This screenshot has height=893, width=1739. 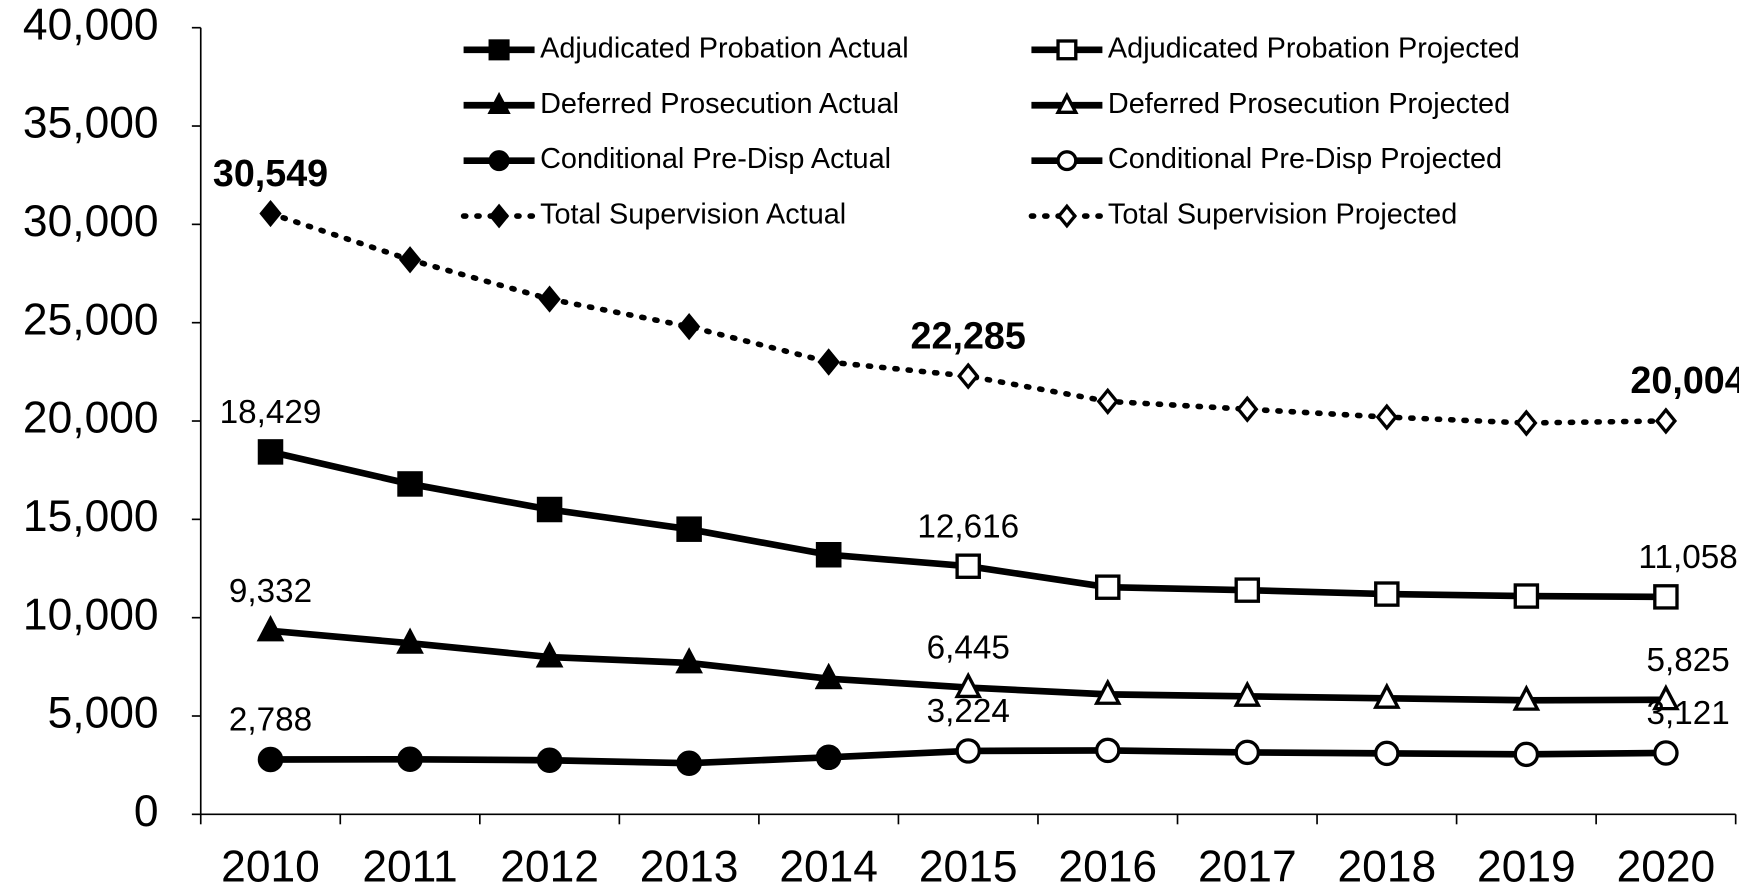 I want to click on y-tick-label: 5,000, so click(x=103, y=713).